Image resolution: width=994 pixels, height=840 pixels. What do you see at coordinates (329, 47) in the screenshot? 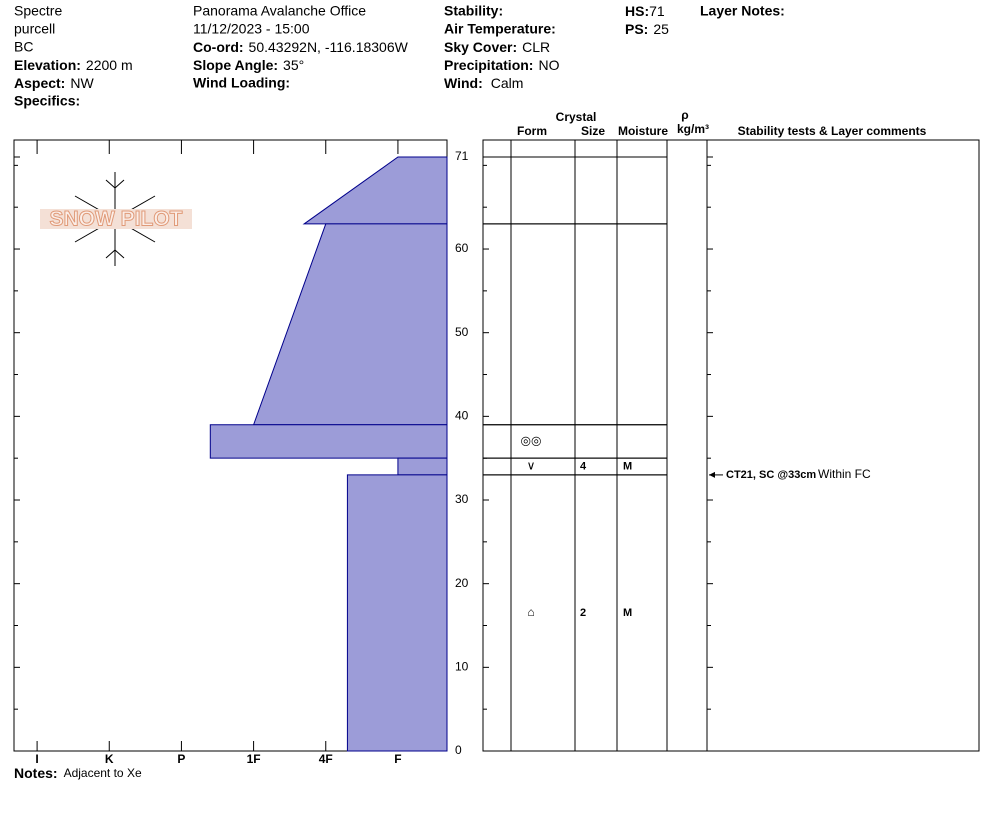
I see `value: 50.43292N, -116.18306W` at bounding box center [329, 47].